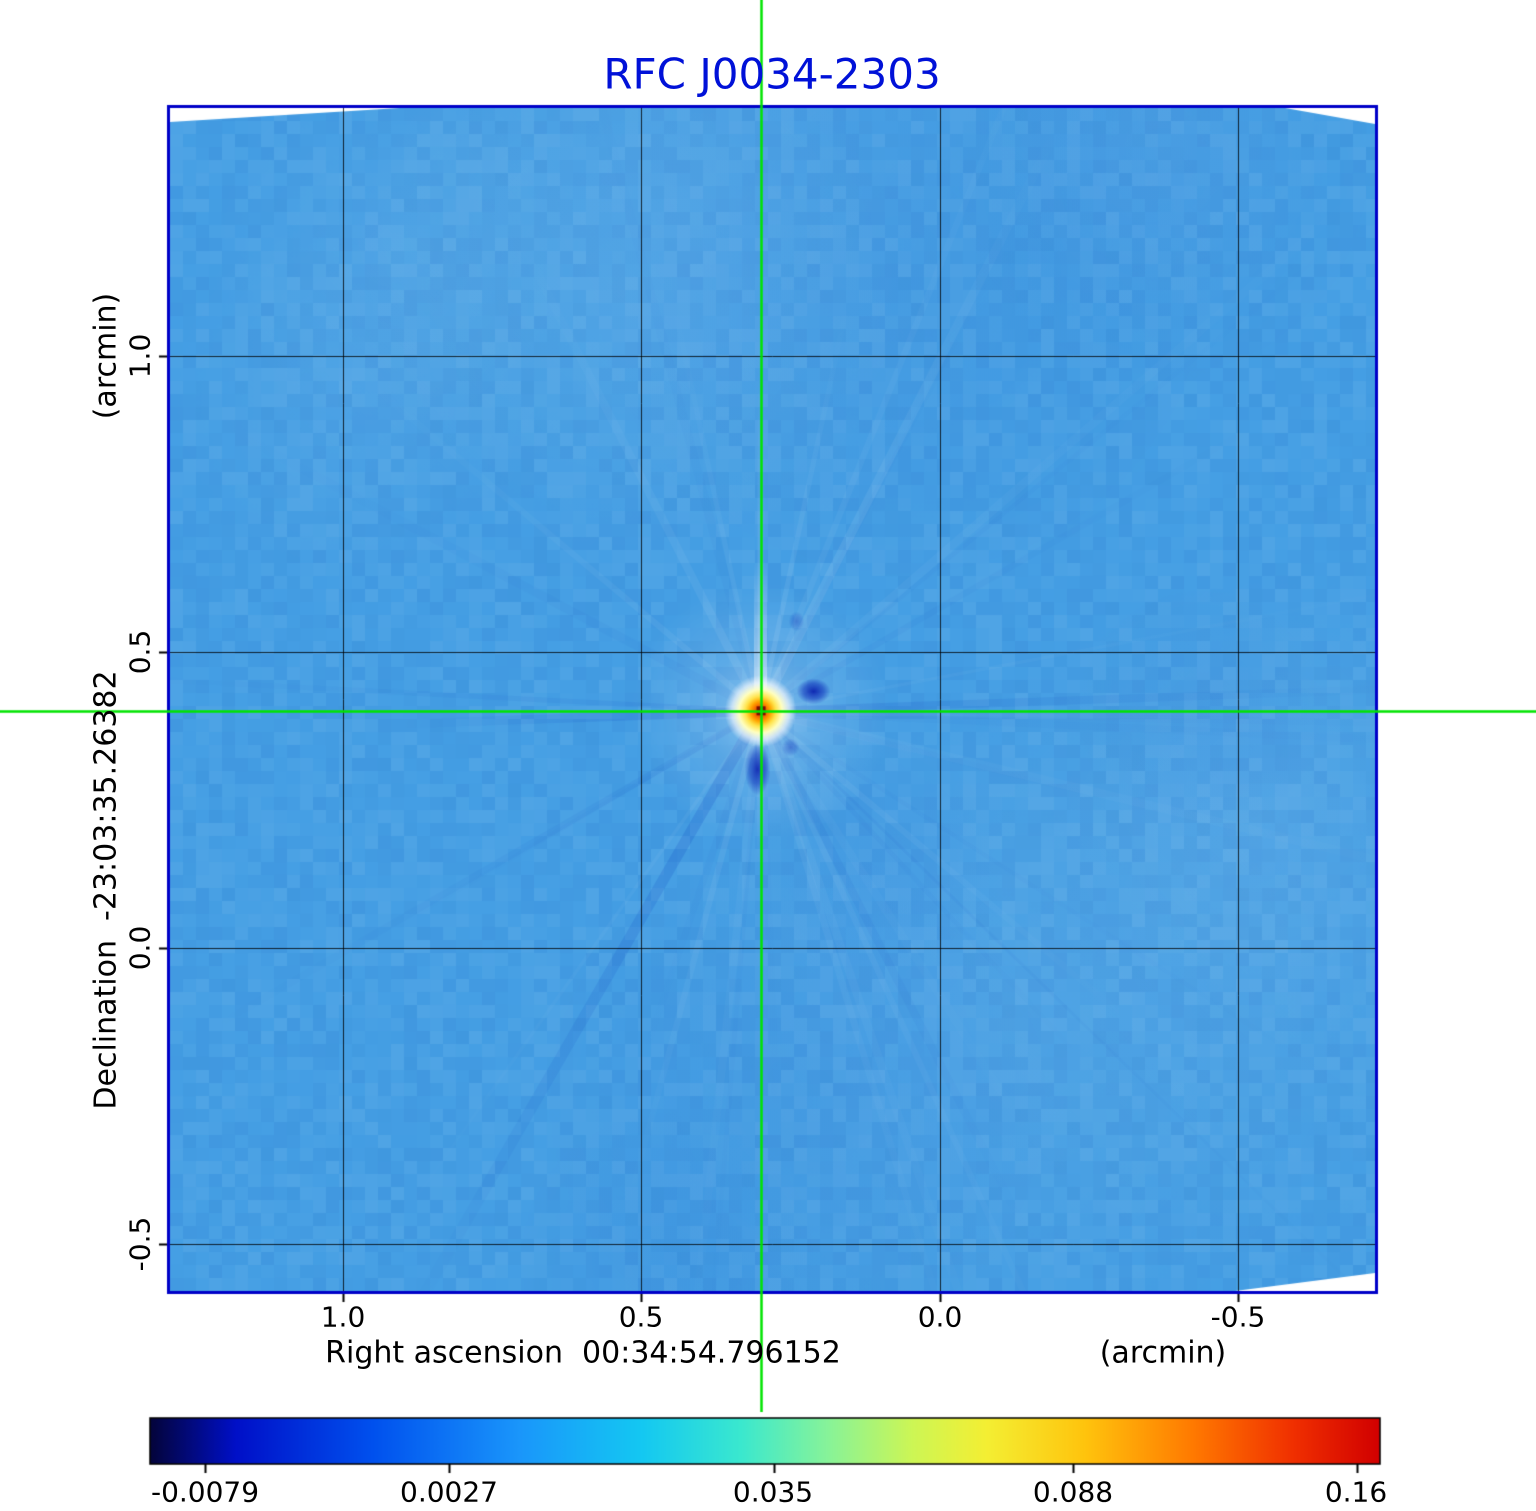 The image size is (1536, 1511). I want to click on y-tick-label: -0.5, so click(140, 1244).